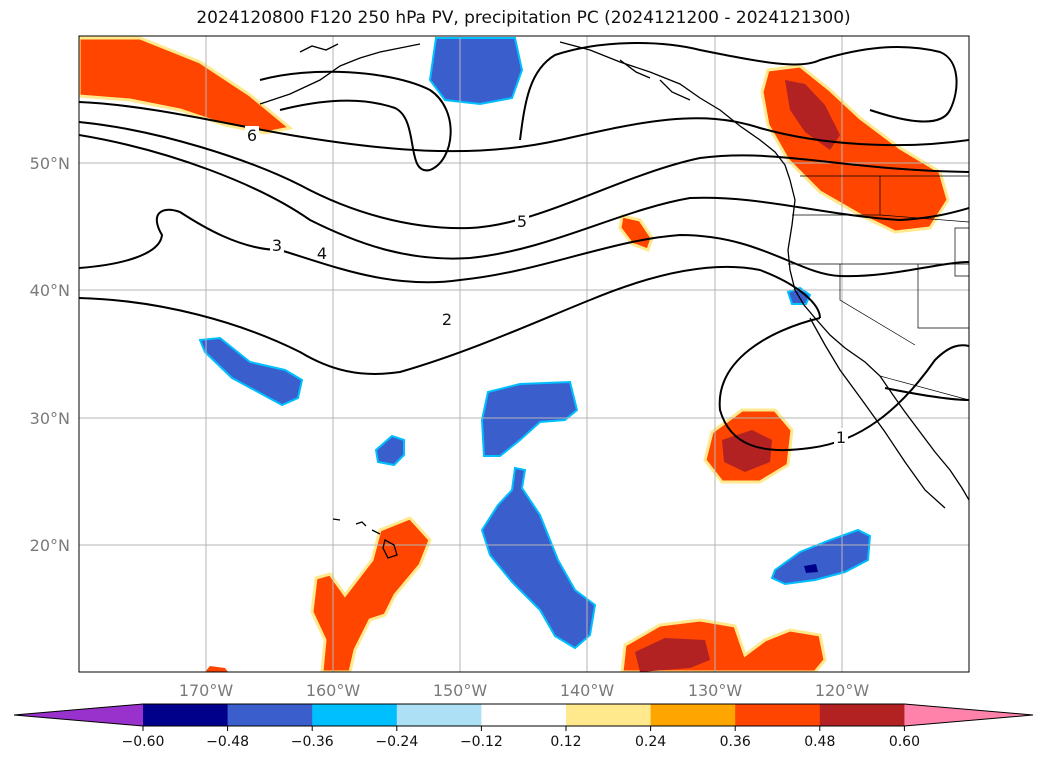  I want to click on lat-label: 30°N, so click(50, 418).